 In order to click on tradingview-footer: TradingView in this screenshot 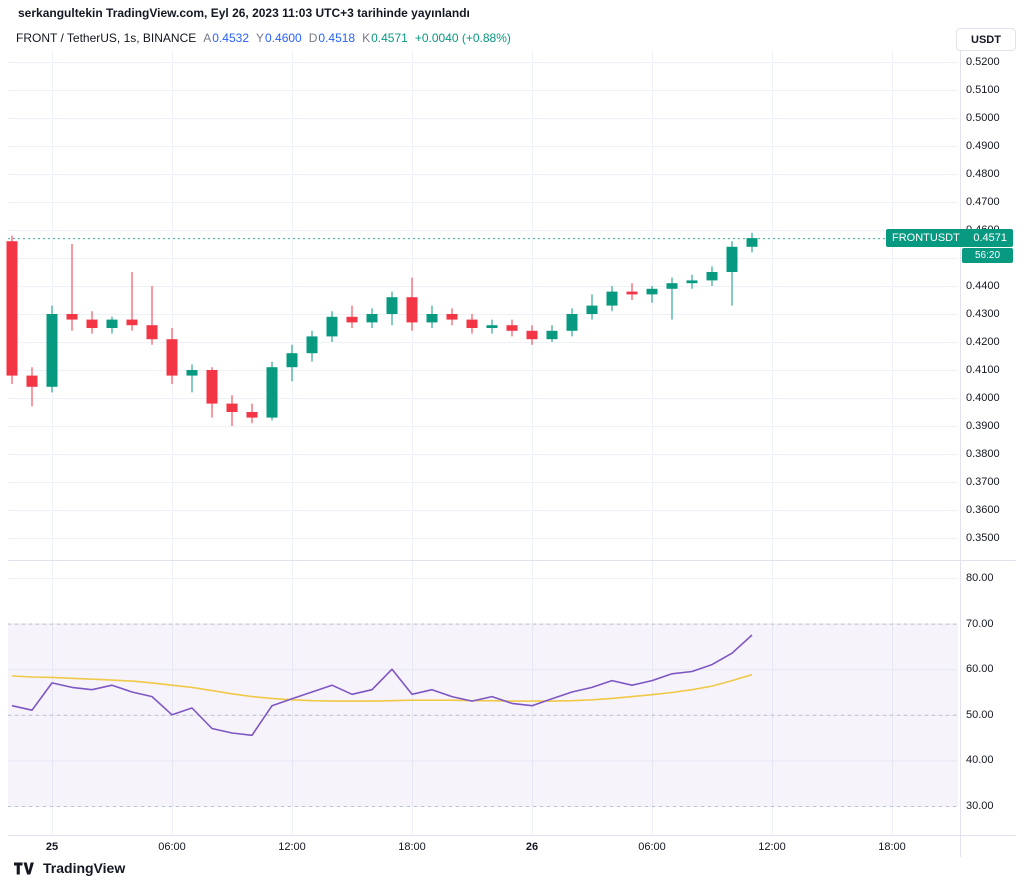, I will do `click(69, 868)`.